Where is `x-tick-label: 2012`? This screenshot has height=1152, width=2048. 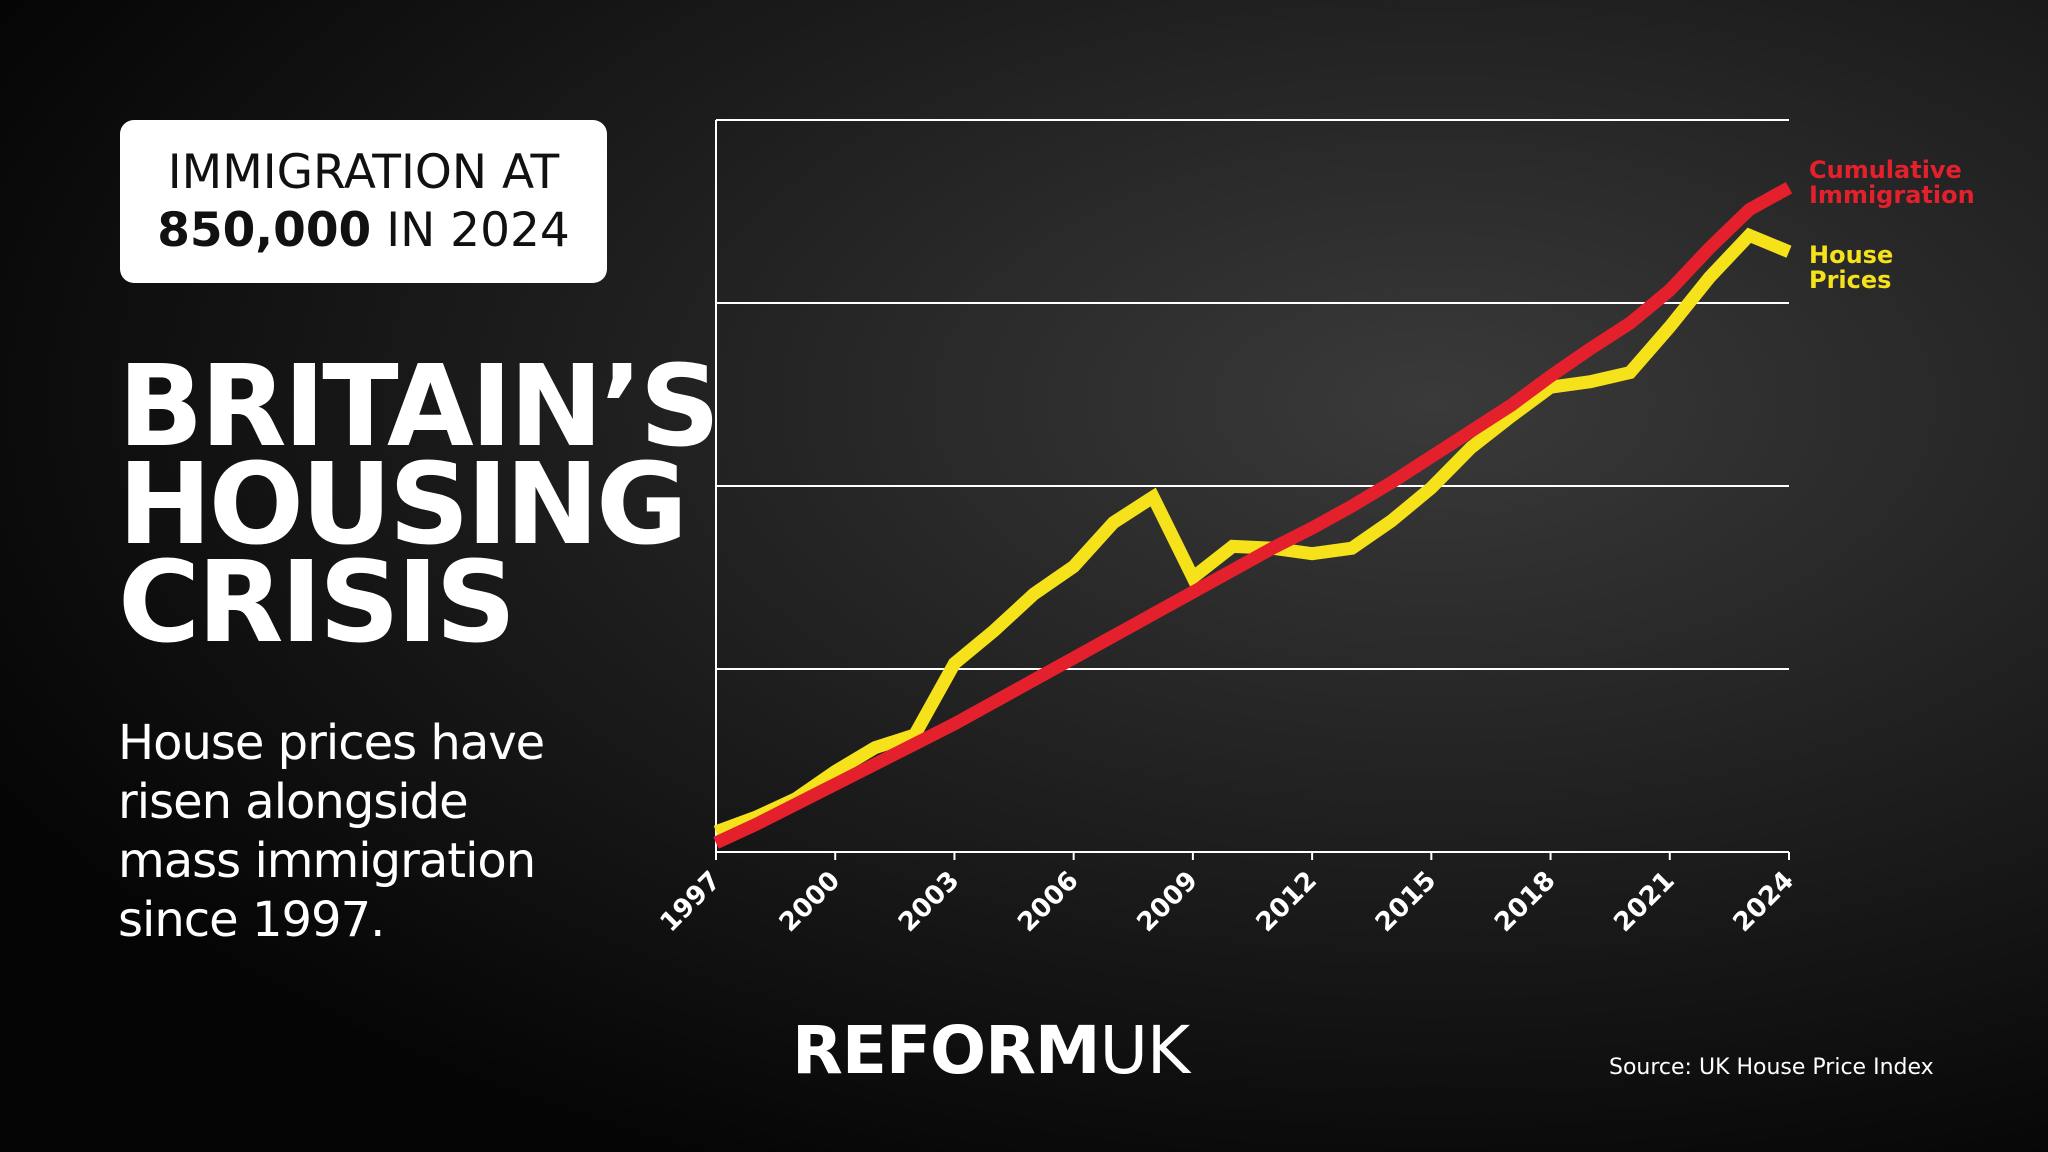 x-tick-label: 2012 is located at coordinates (1287, 902).